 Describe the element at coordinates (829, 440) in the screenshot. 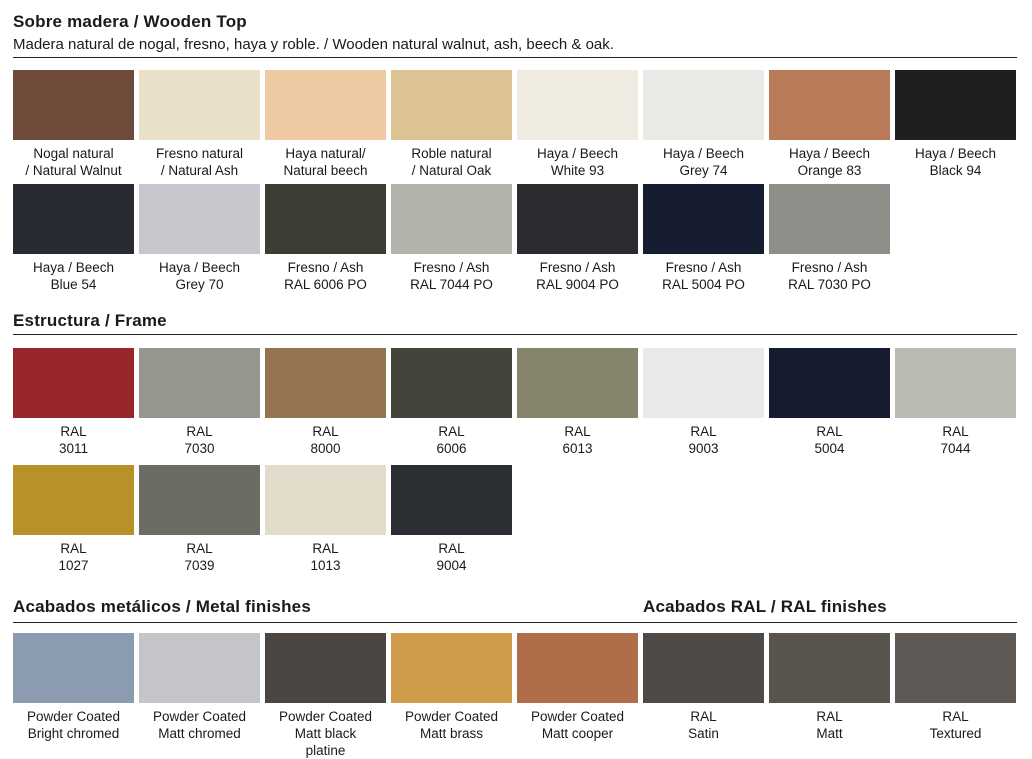

I see `swatch-label: RAL 5004` at that location.